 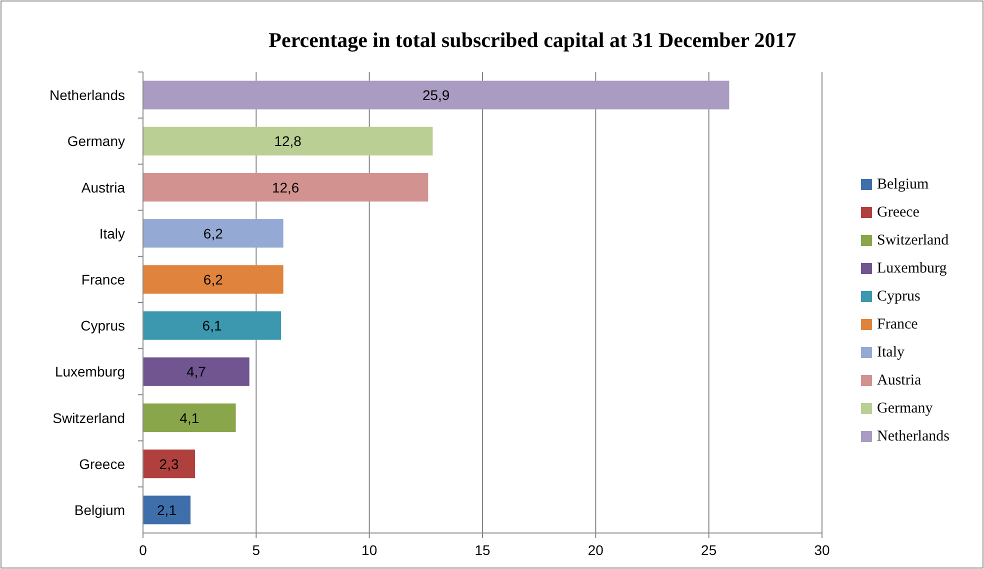 I want to click on legend-label: Greece, so click(x=898, y=212).